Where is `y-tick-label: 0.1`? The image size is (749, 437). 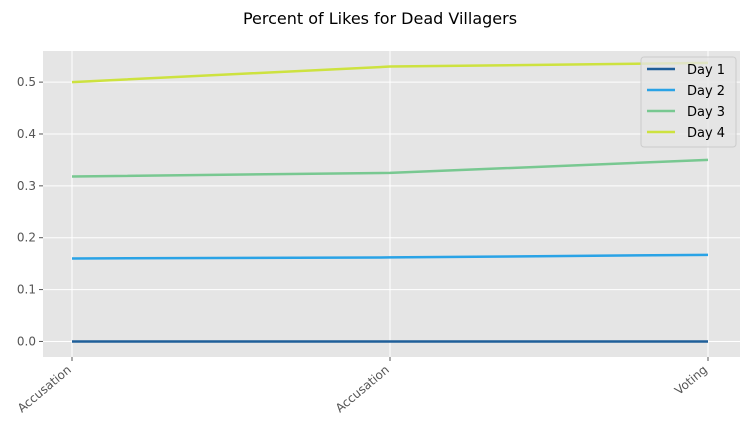
y-tick-label: 0.1 is located at coordinates (26, 290).